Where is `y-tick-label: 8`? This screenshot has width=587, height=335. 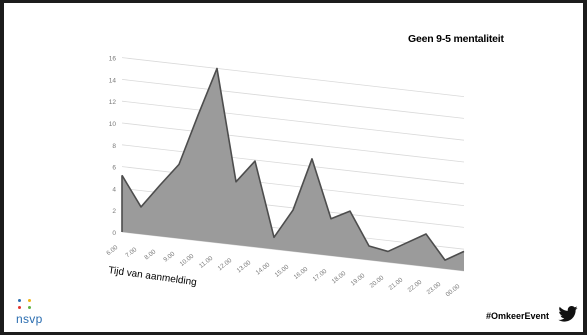 y-tick-label: 8 is located at coordinates (114, 146).